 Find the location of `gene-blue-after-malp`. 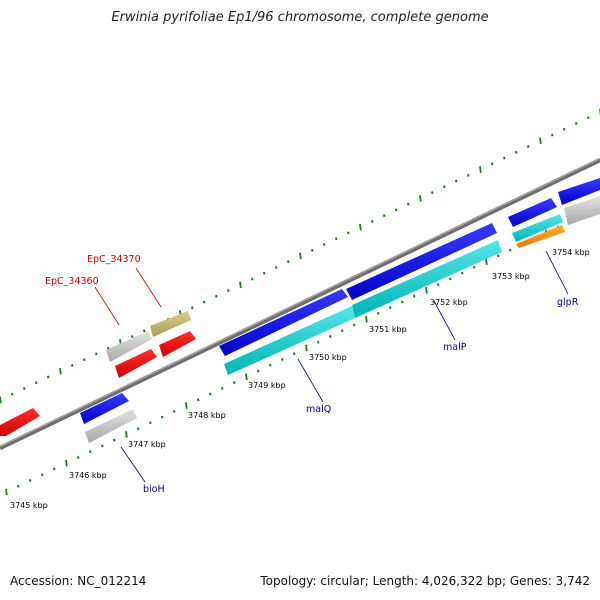

gene-blue-after-malp is located at coordinates (532, 212).